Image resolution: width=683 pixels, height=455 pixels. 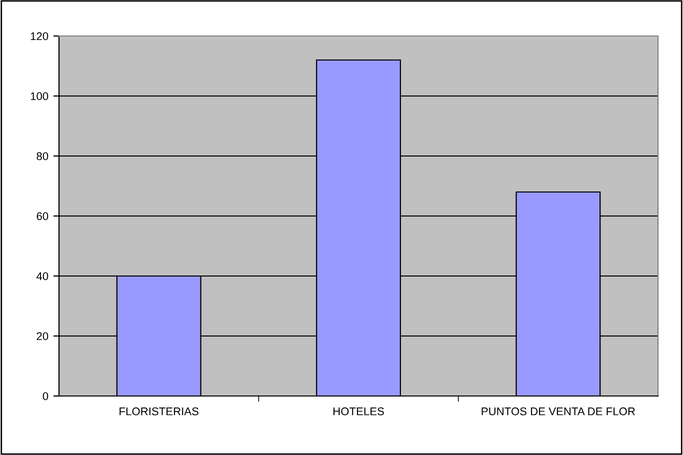 What do you see at coordinates (45, 396) in the screenshot?
I see `y-tick-label: 0` at bounding box center [45, 396].